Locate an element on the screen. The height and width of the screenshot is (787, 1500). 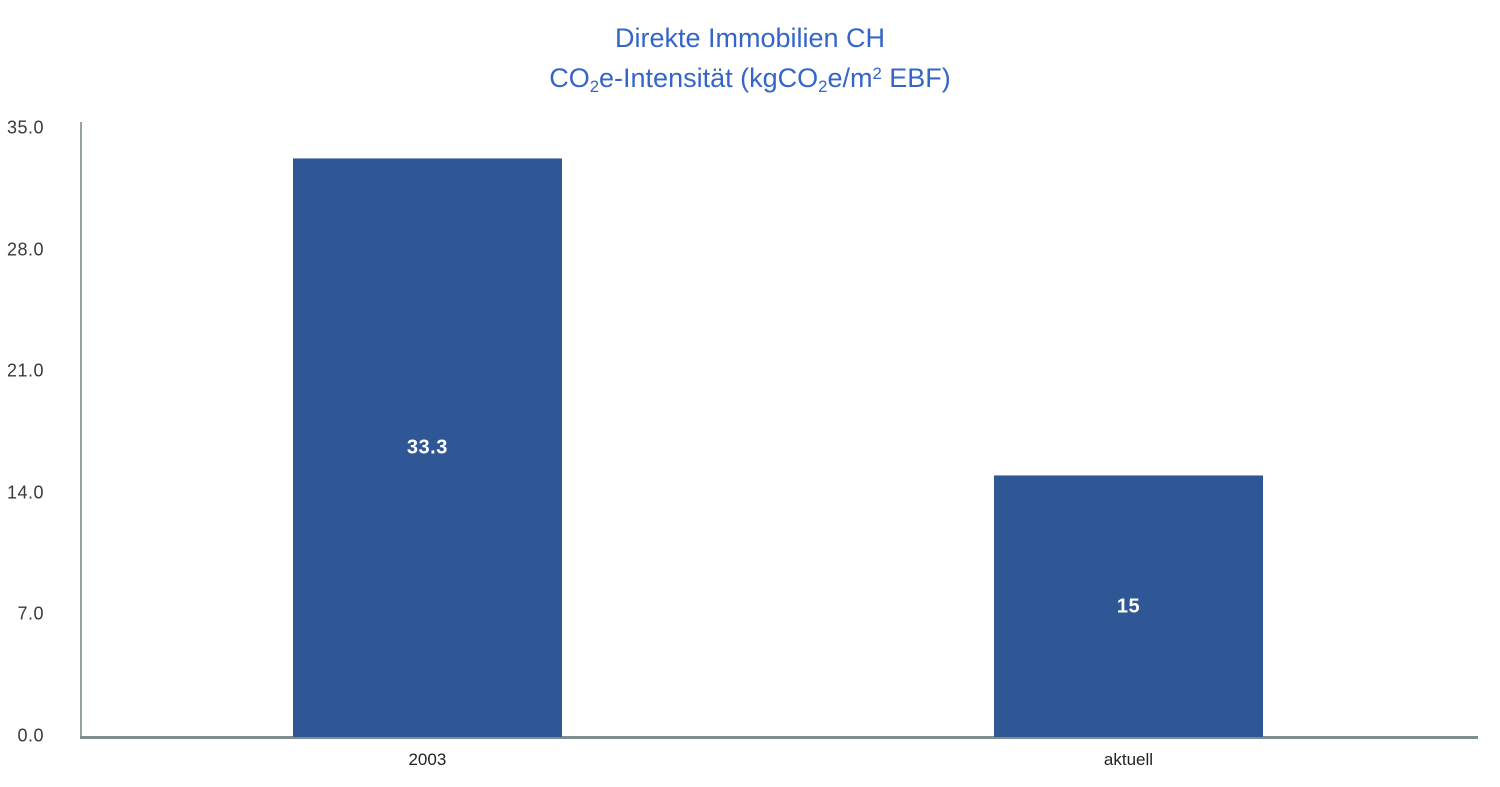
y-axis-tick-label: 21.0 is located at coordinates (25, 370).